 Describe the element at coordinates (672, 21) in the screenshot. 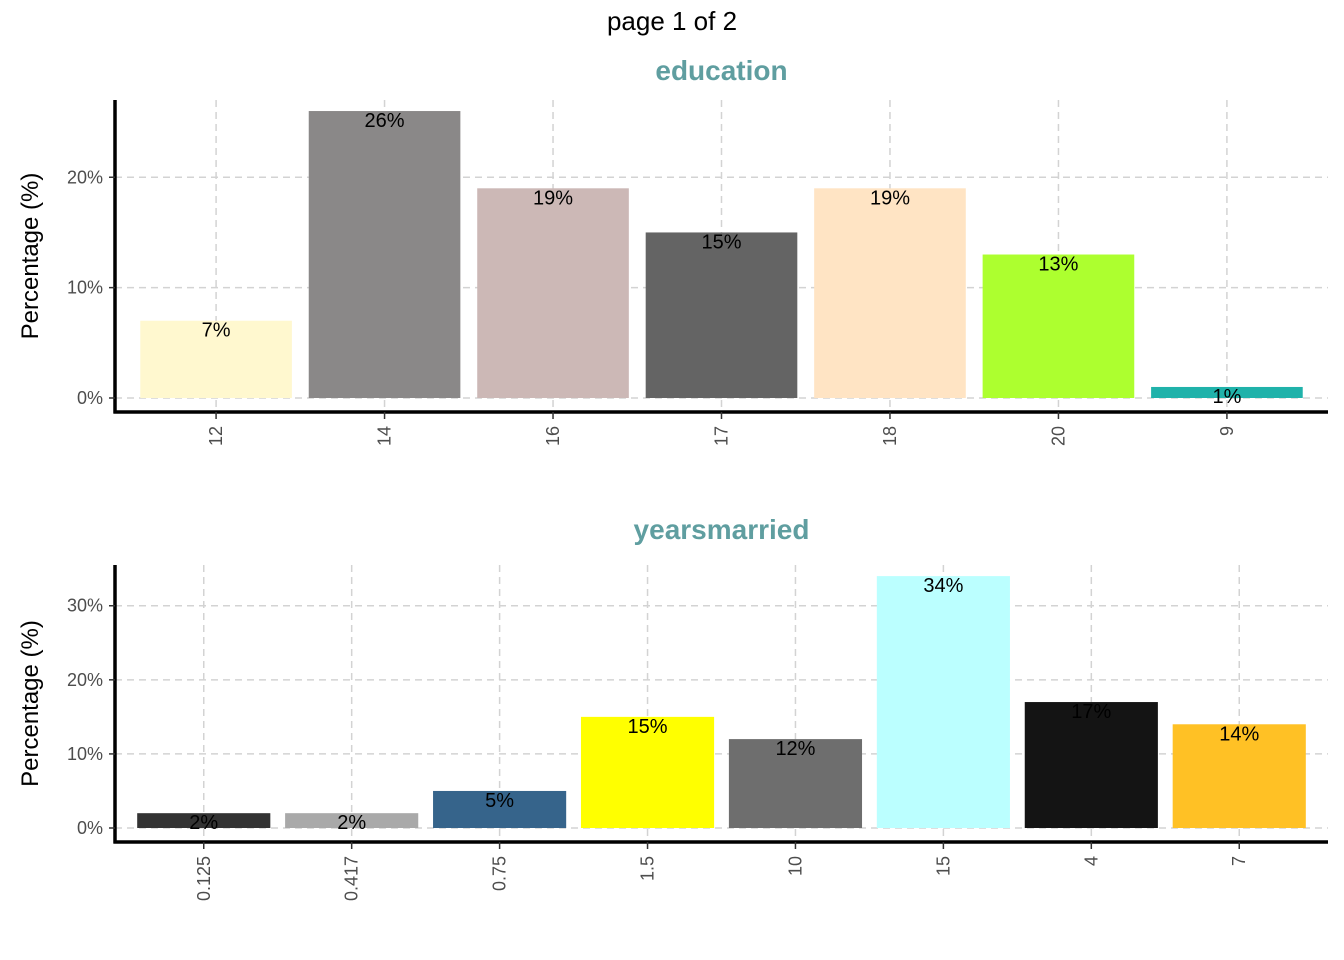

I see `page-label: page 1 of 2` at that location.